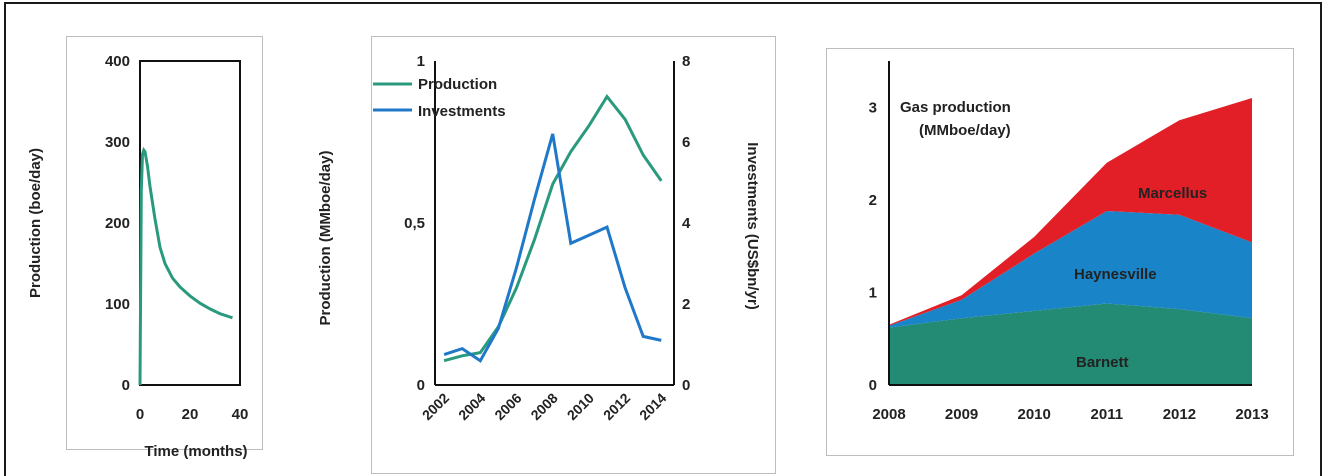  I want to click on p1-y-tick-label: 300, so click(117, 142).